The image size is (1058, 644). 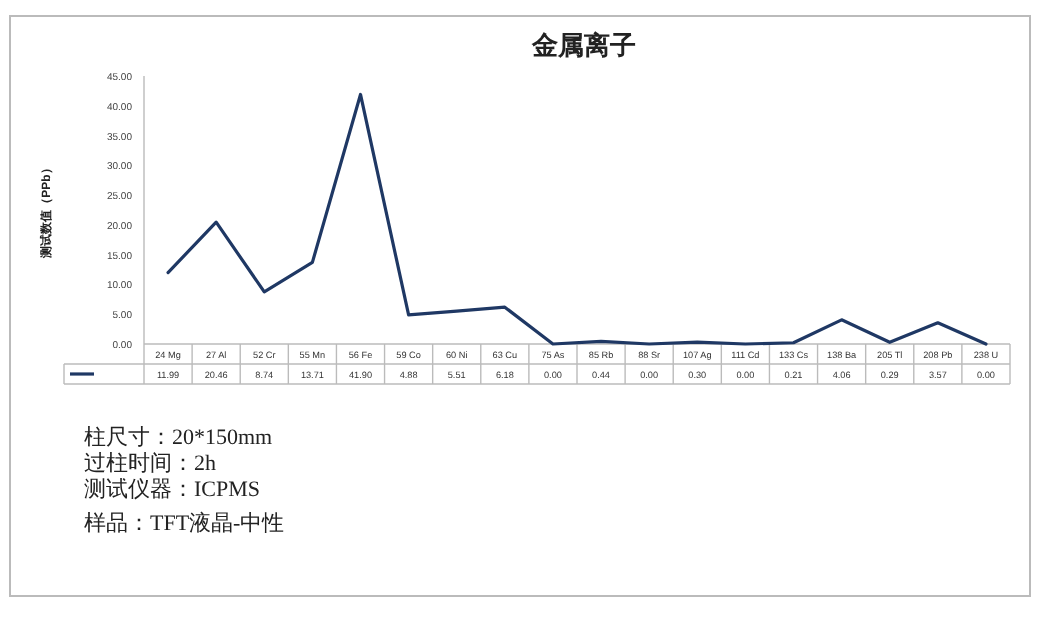 What do you see at coordinates (184, 523) in the screenshot?
I see `text: 样品：TFT液晶-中性` at bounding box center [184, 523].